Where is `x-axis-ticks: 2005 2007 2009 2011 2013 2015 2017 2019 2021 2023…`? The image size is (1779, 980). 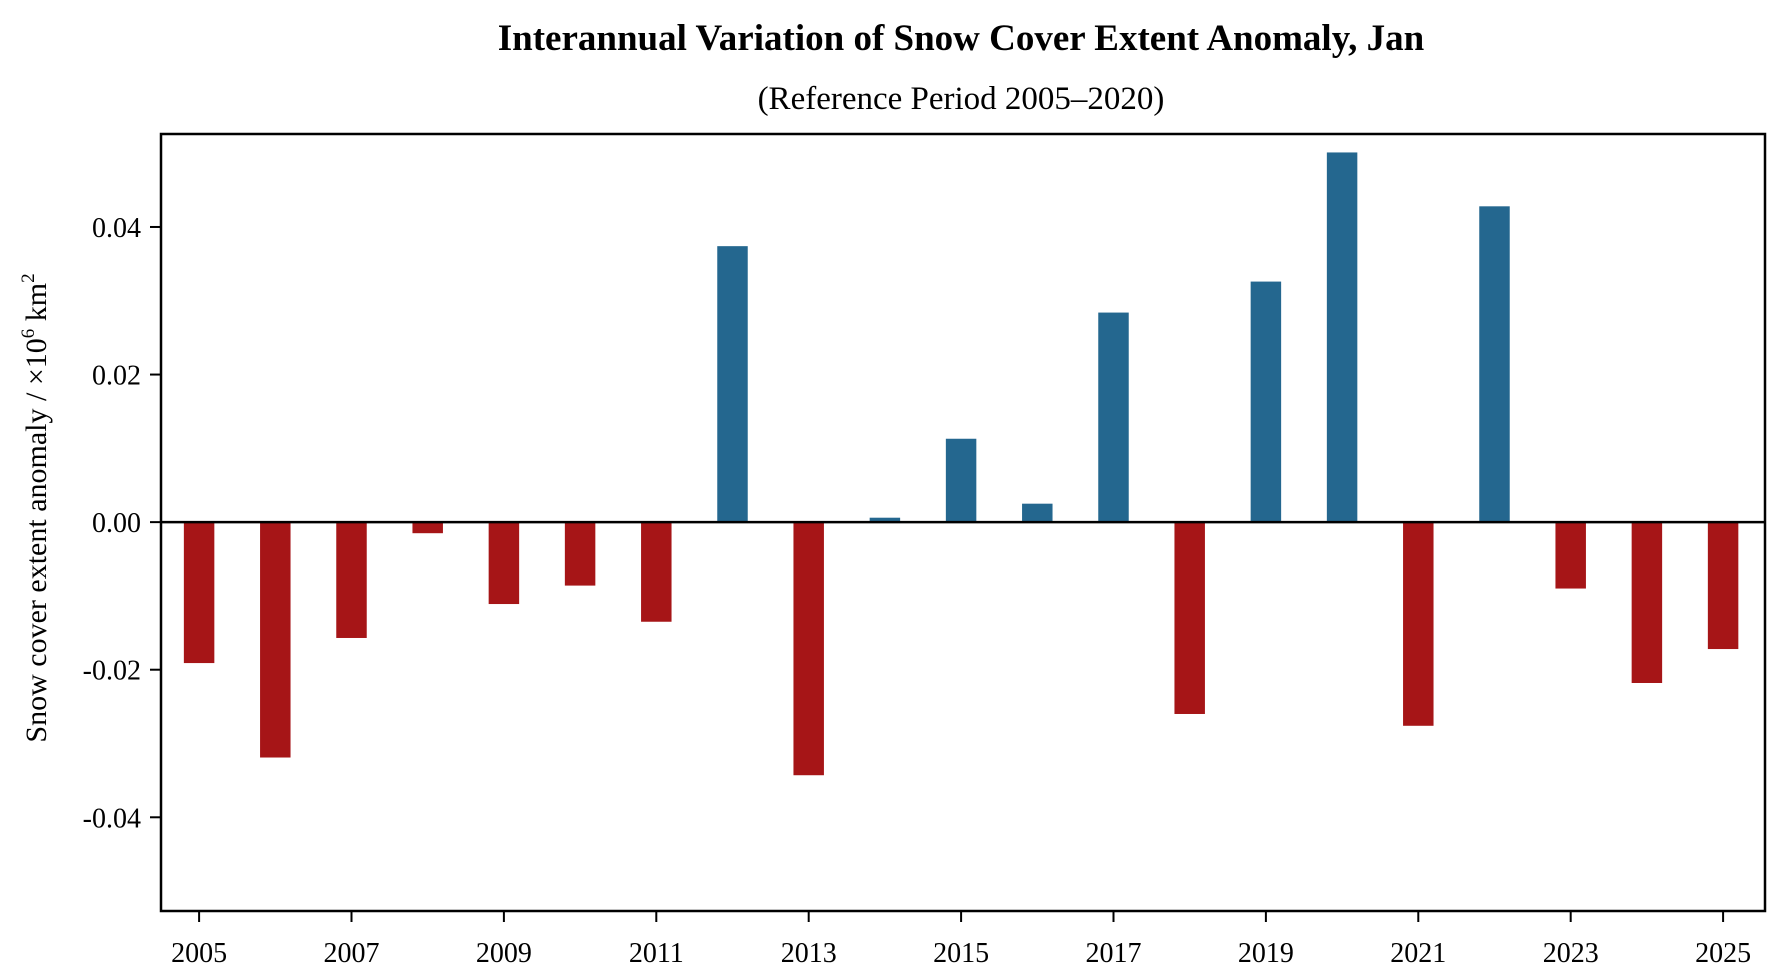 x-axis-ticks: 2005 2007 2009 2011 2013 2015 2017 2019 2021 2023… is located at coordinates (961, 940).